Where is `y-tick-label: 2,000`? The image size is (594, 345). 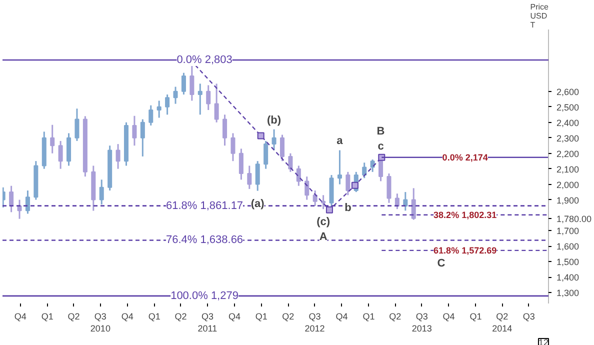
y-tick-label: 2,000 is located at coordinates (568, 185).